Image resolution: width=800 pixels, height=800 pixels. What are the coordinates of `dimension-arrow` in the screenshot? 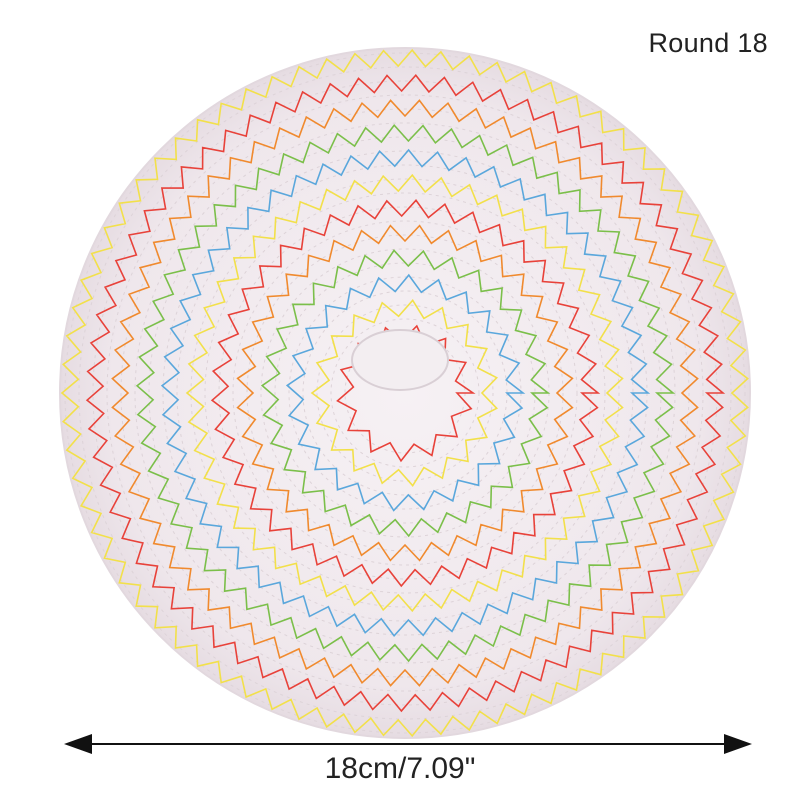 It's located at (408, 744).